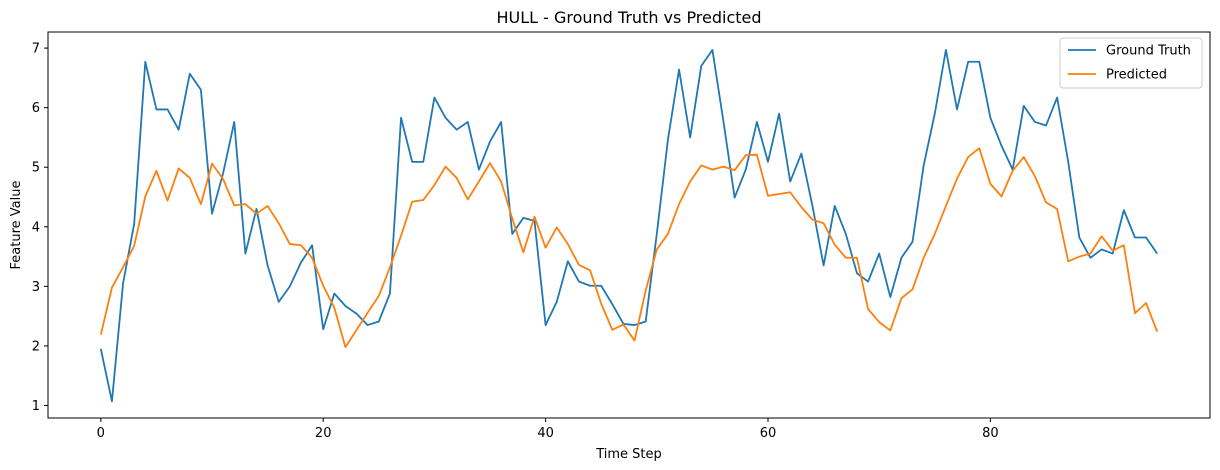  Describe the element at coordinates (36, 287) in the screenshot. I see `y-tick-label: 3` at that location.